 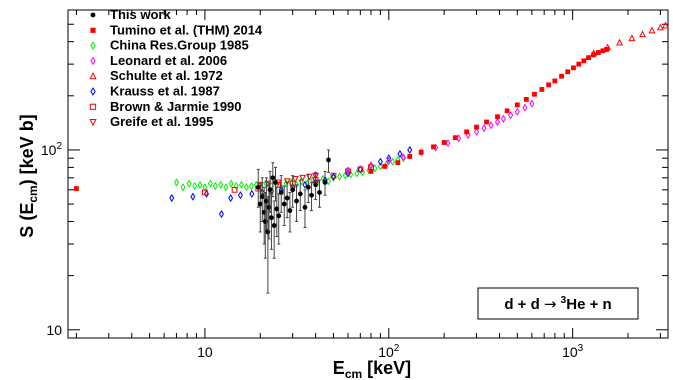 I want to click on annotation-box, so click(x=558, y=303).